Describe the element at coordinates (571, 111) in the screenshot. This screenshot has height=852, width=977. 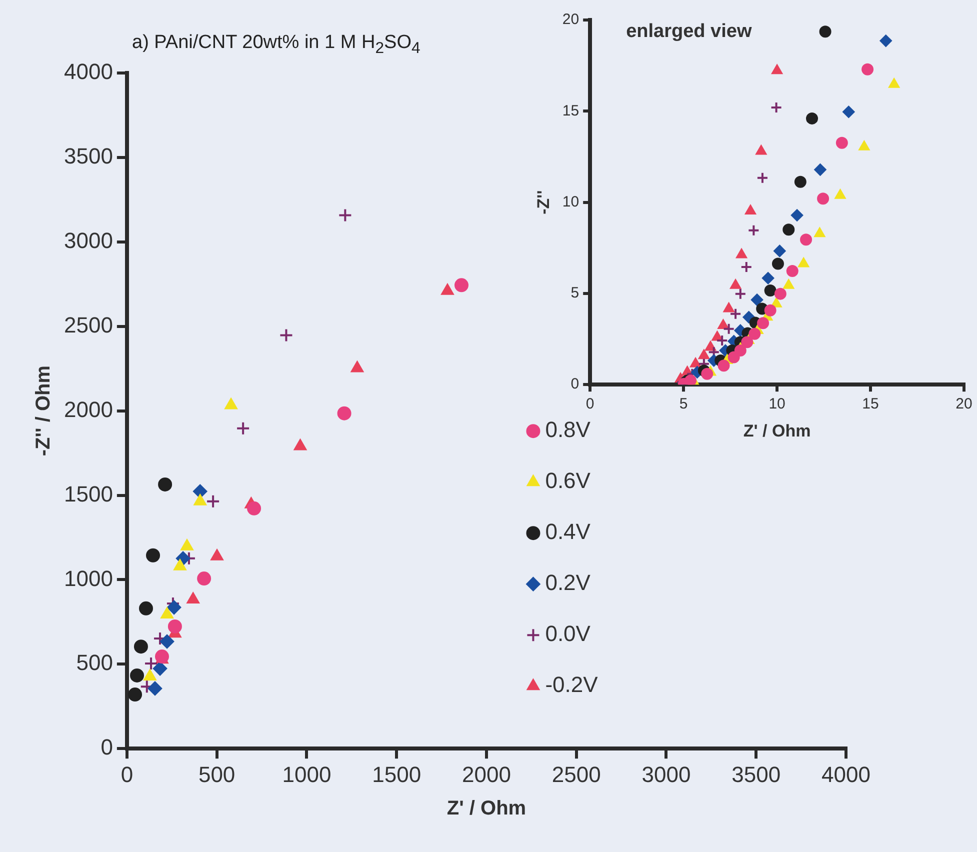
I see `y-tick-label: 15` at that location.